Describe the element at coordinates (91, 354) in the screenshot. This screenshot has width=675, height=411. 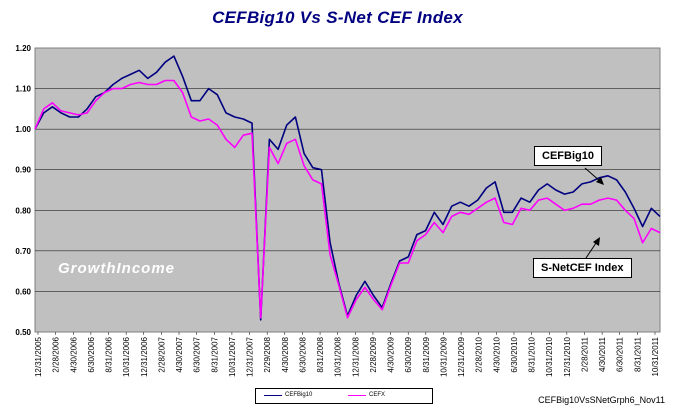
I see `x-tick-label: 6/30/2006` at that location.